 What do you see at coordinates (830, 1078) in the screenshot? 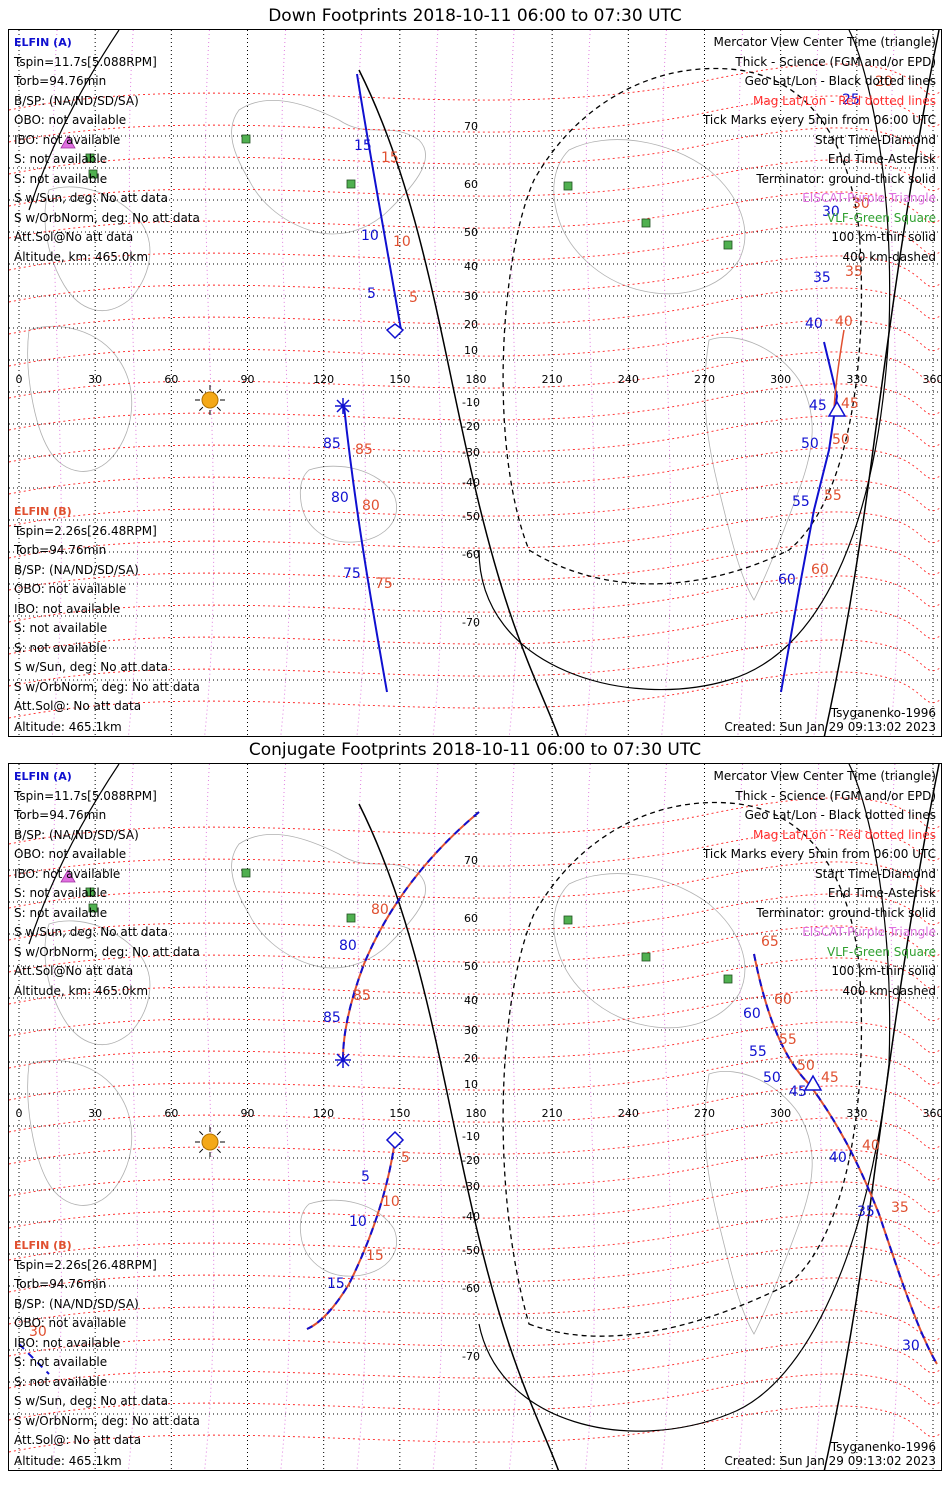
I see `elfin-b-tick-label: 45` at bounding box center [830, 1078].